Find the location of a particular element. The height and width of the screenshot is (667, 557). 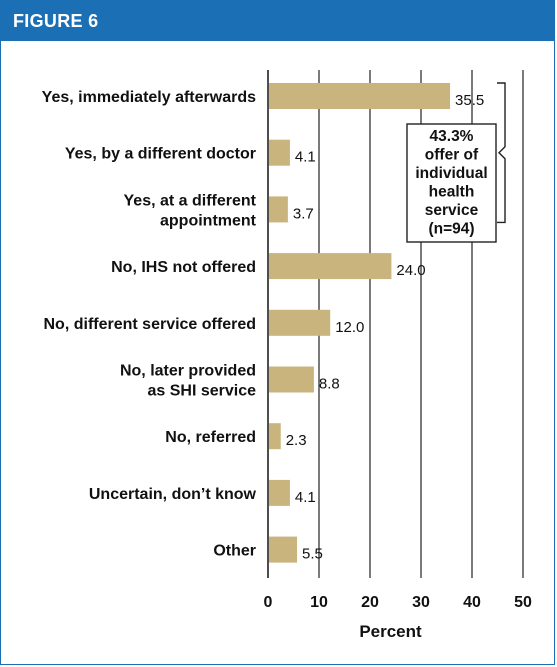

annotation-bracket is located at coordinates (501, 153).